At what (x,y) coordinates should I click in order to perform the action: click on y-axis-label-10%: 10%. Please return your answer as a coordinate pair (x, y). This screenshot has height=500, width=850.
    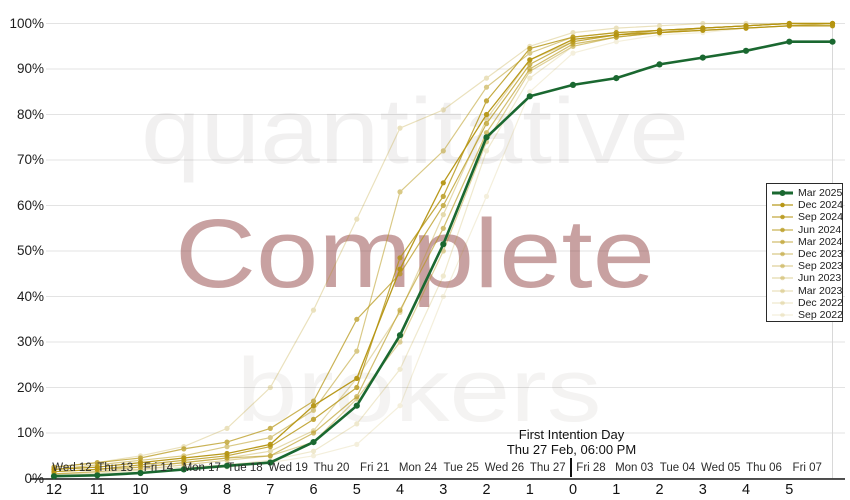
    Looking at the image, I should click on (30, 432).